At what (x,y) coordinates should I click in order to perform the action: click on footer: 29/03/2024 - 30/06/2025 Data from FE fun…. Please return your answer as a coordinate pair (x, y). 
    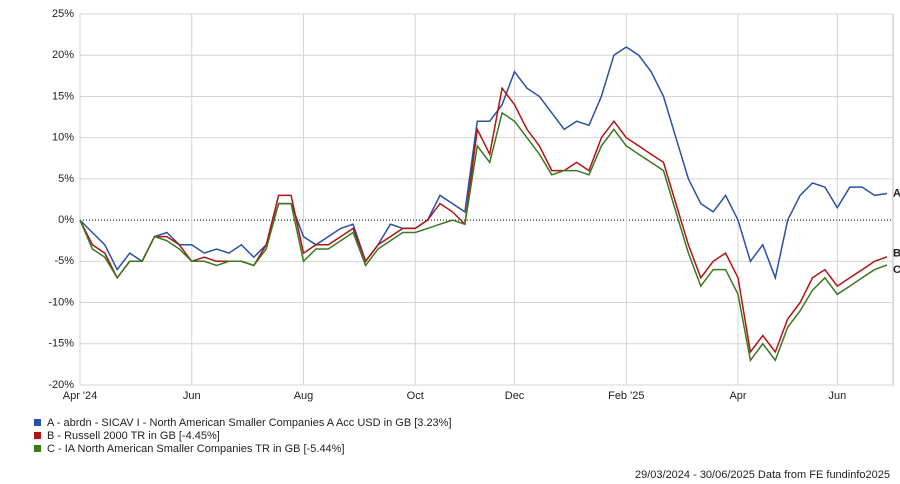
    Looking at the image, I should click on (762, 475).